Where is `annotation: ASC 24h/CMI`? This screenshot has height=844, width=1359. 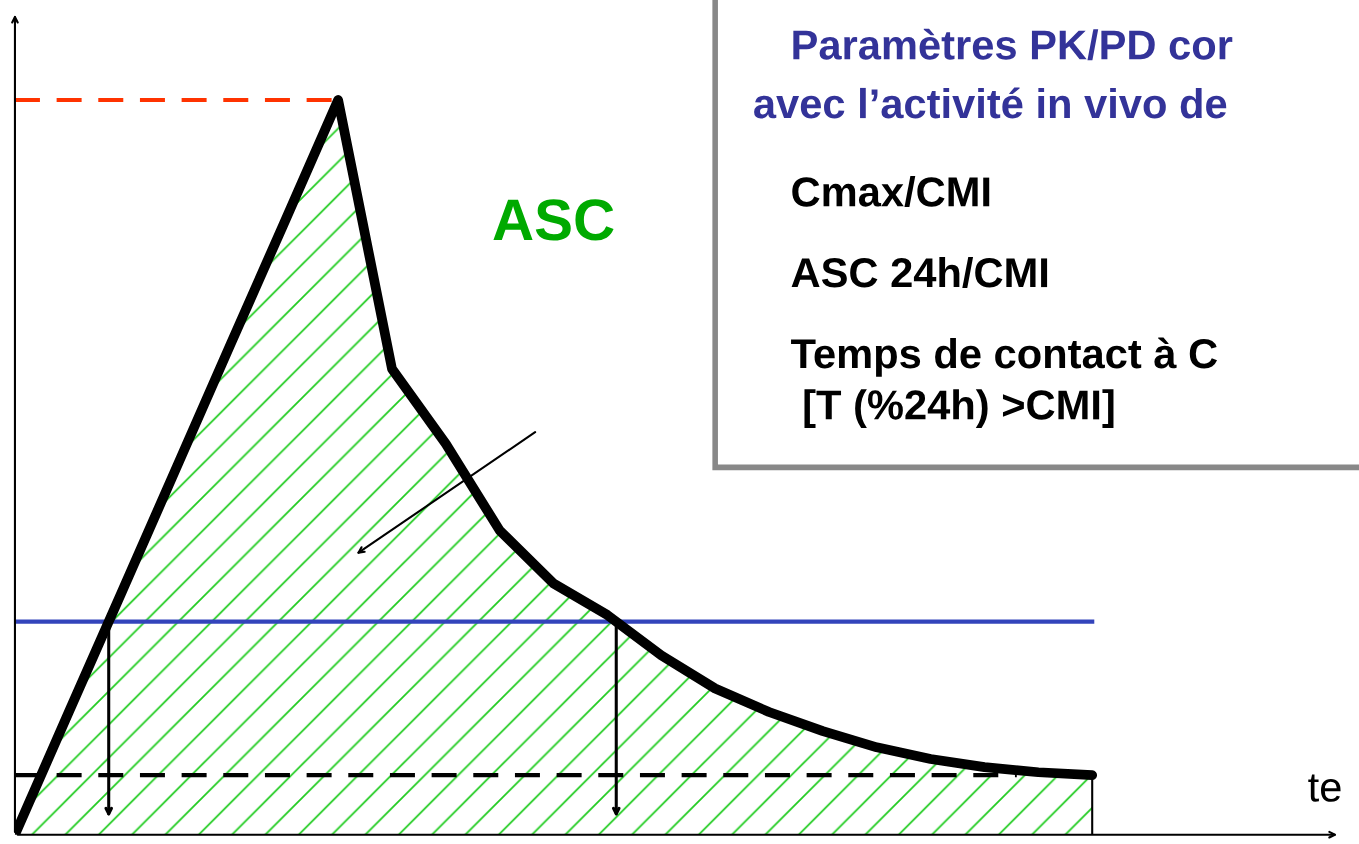
annotation: ASC 24h/CMI is located at coordinates (919, 272).